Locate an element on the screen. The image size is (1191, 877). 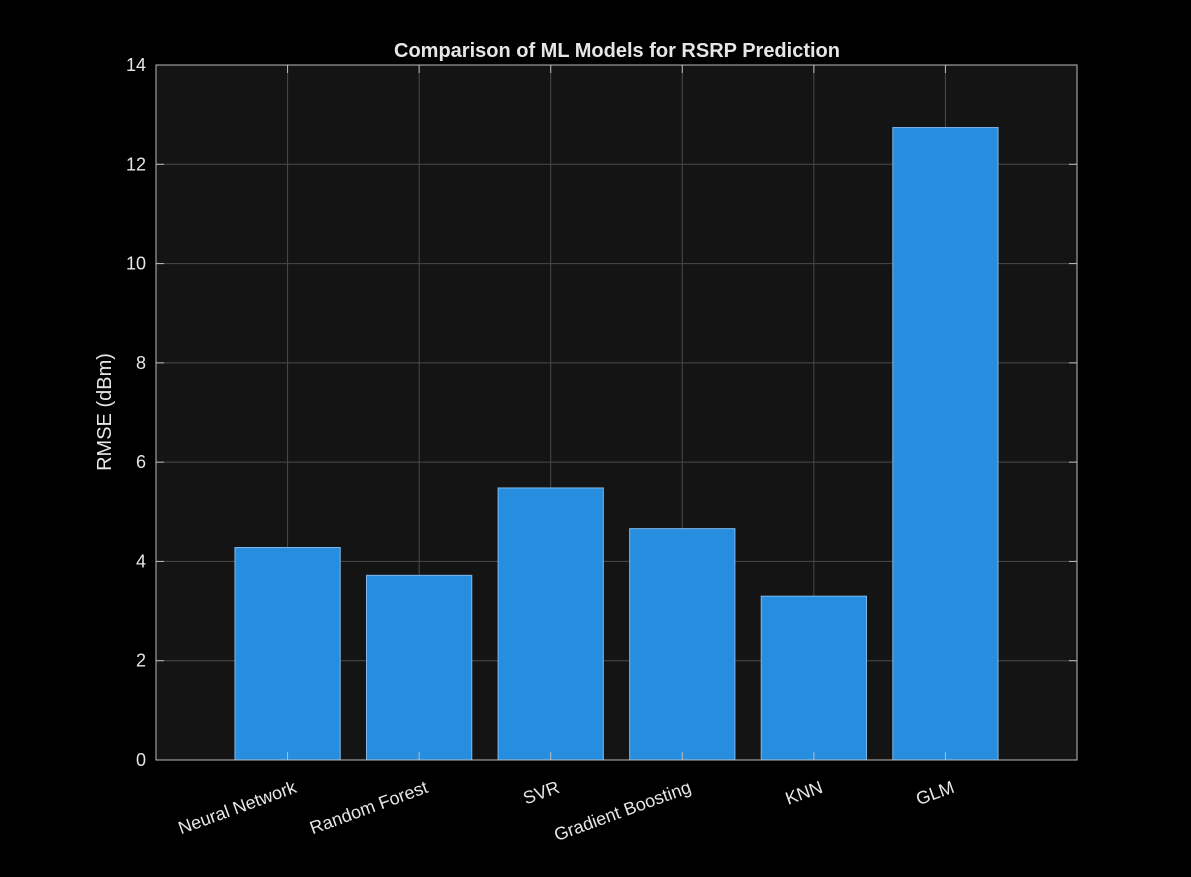
y-tick-label: 12 is located at coordinates (136, 164).